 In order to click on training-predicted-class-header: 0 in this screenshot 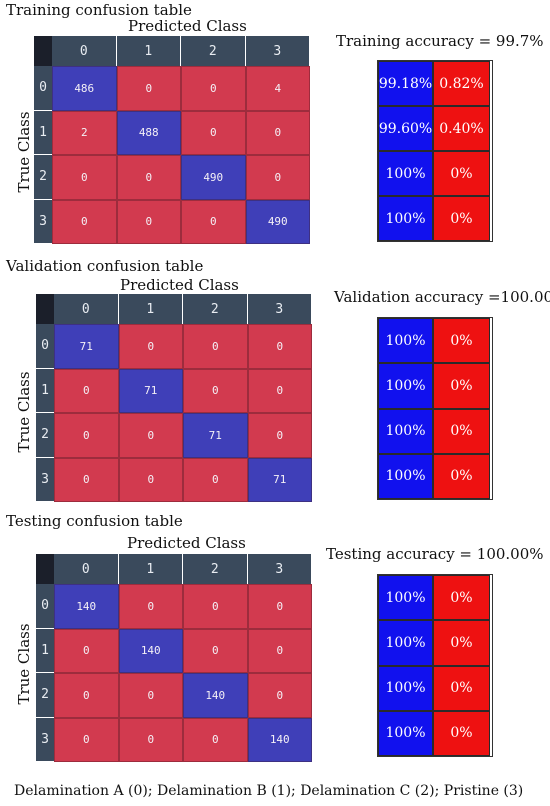, I will do `click(84, 51)`.